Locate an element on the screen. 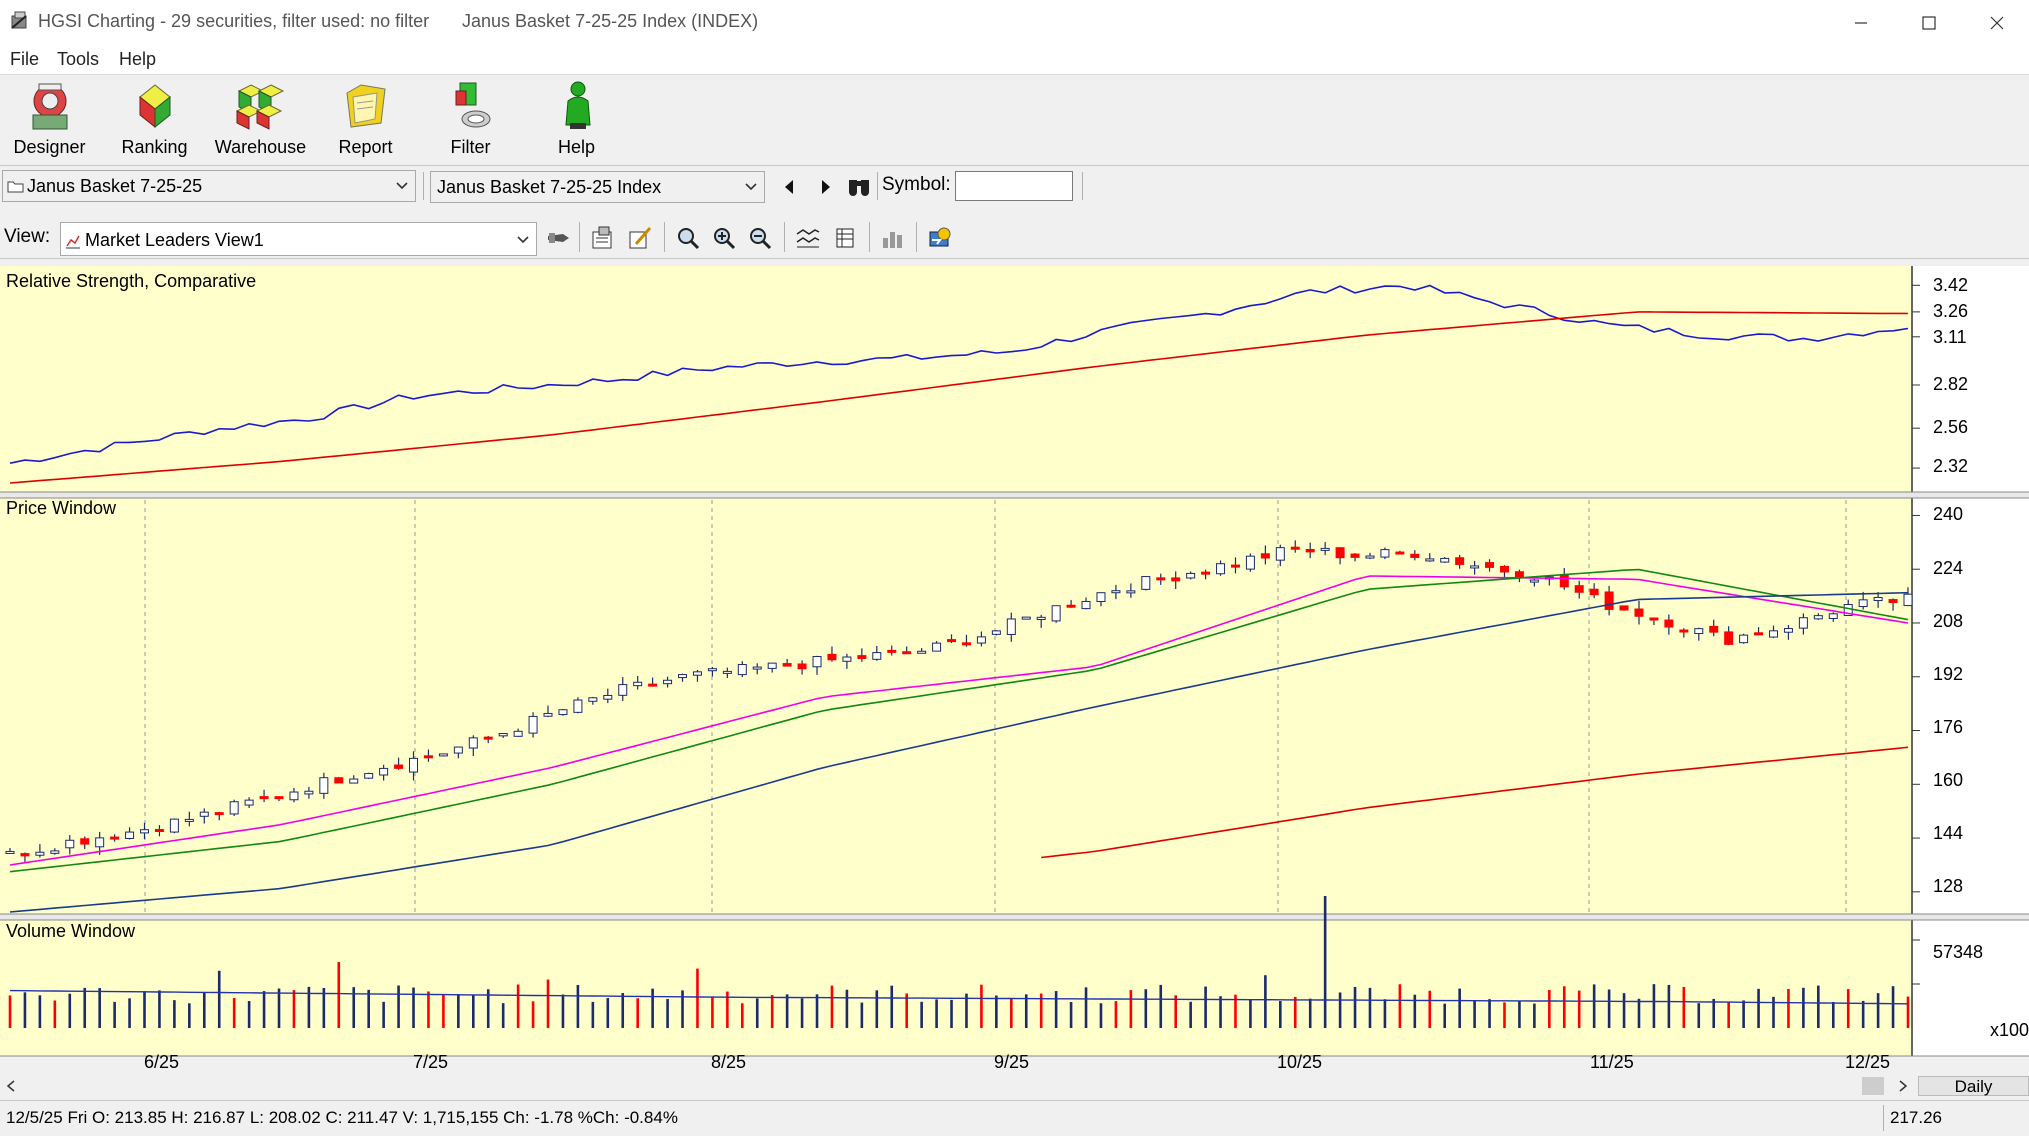  designer-button: Designer is located at coordinates (49, 119).